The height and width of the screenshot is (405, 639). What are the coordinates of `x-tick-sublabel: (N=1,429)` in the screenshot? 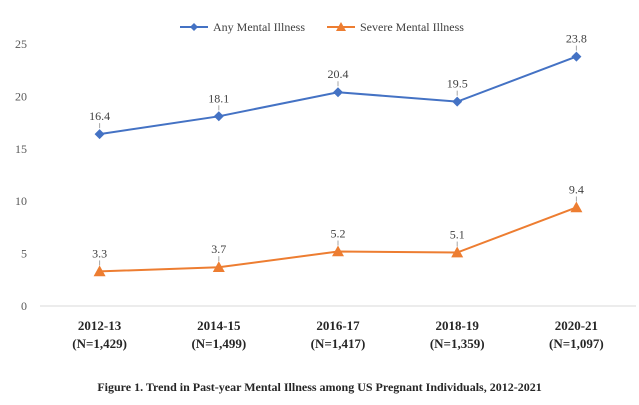 It's located at (99, 343).